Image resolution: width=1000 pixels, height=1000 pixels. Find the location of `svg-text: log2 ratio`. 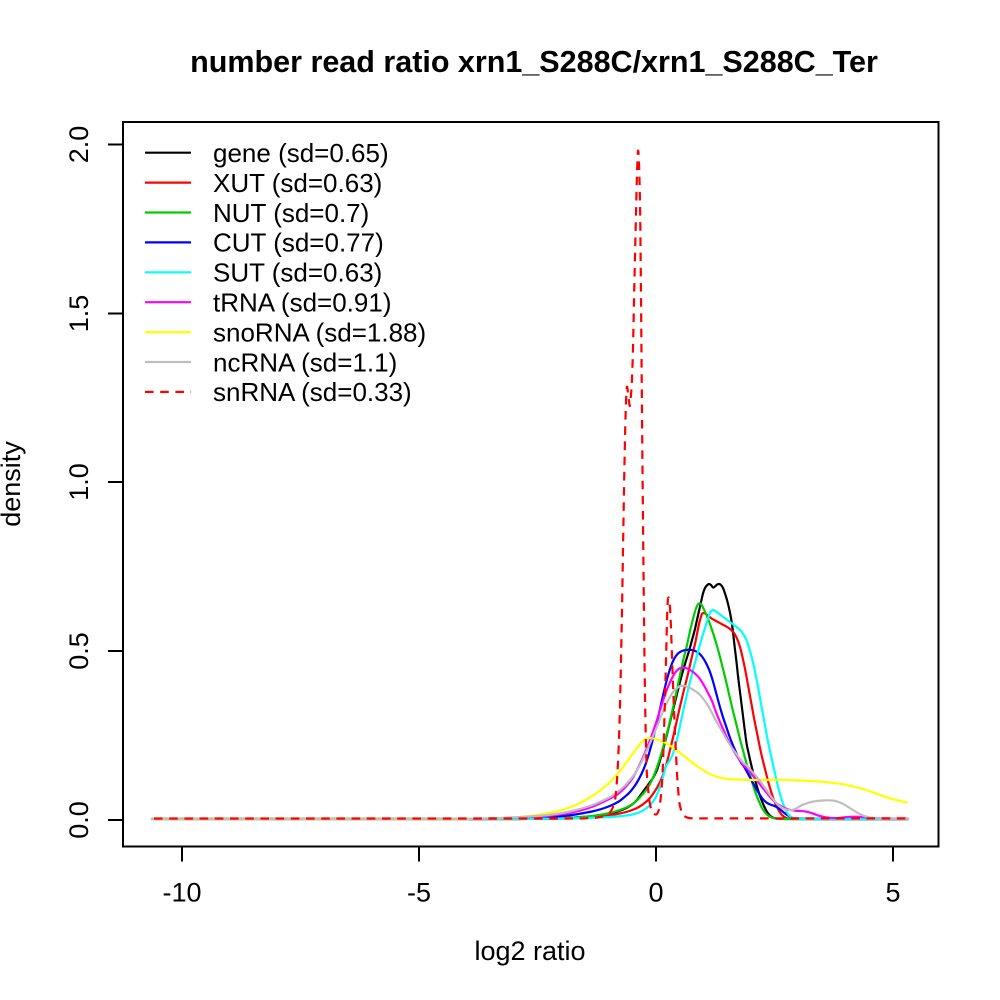

svg-text: log2 ratio is located at coordinates (529, 951).